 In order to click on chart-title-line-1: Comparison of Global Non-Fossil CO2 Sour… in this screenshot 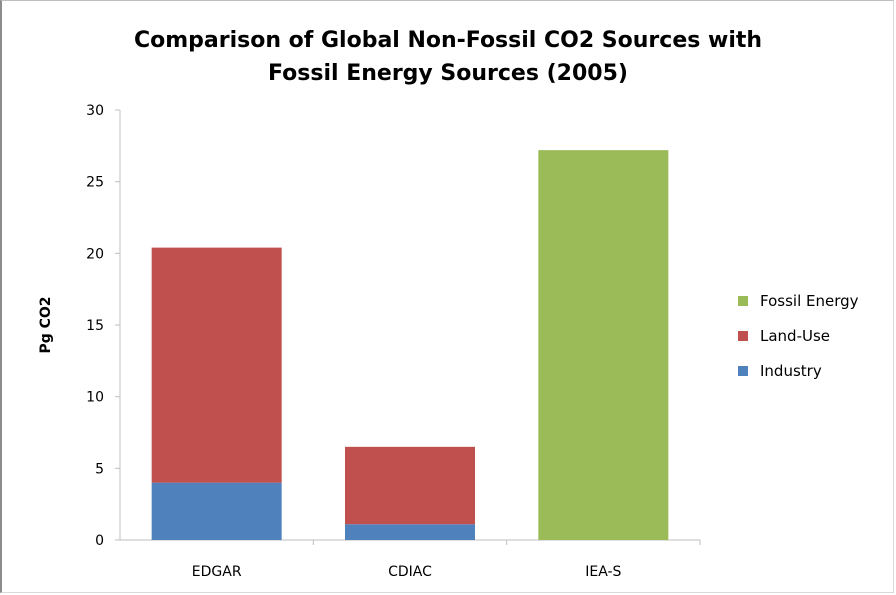, I will do `click(448, 40)`.